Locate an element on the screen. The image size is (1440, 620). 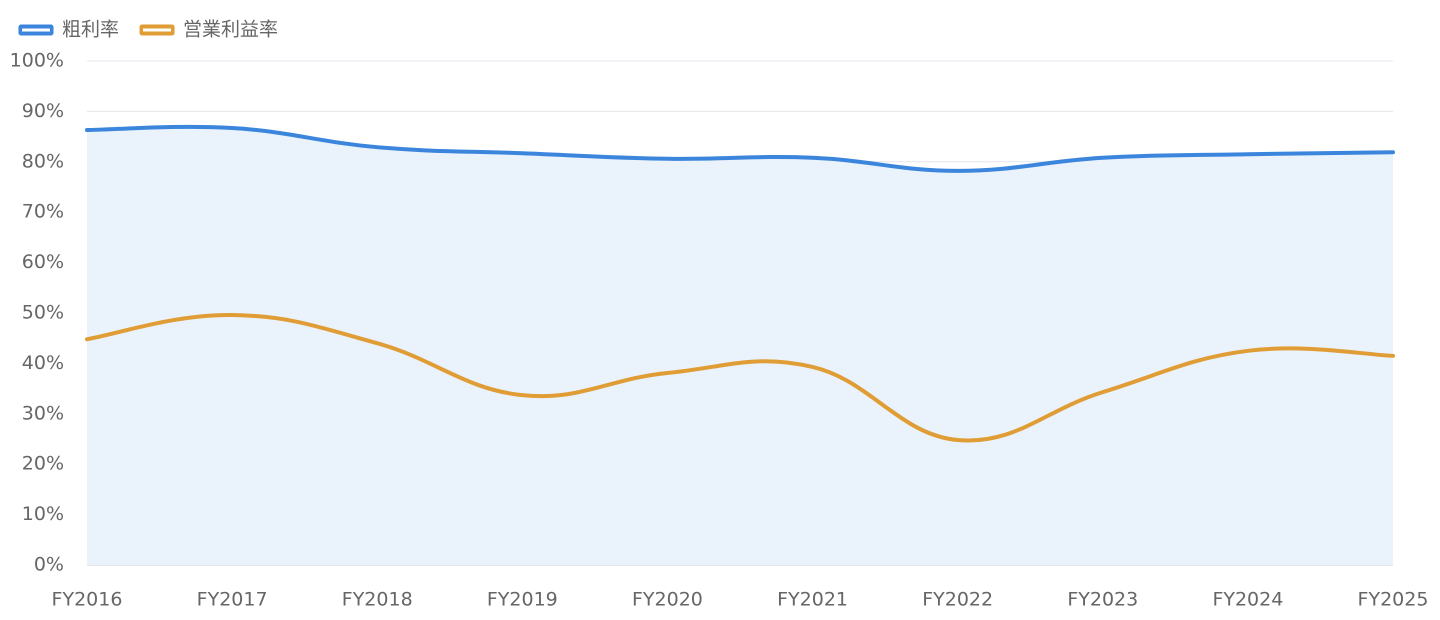
line is located at coordinates (740, 148).